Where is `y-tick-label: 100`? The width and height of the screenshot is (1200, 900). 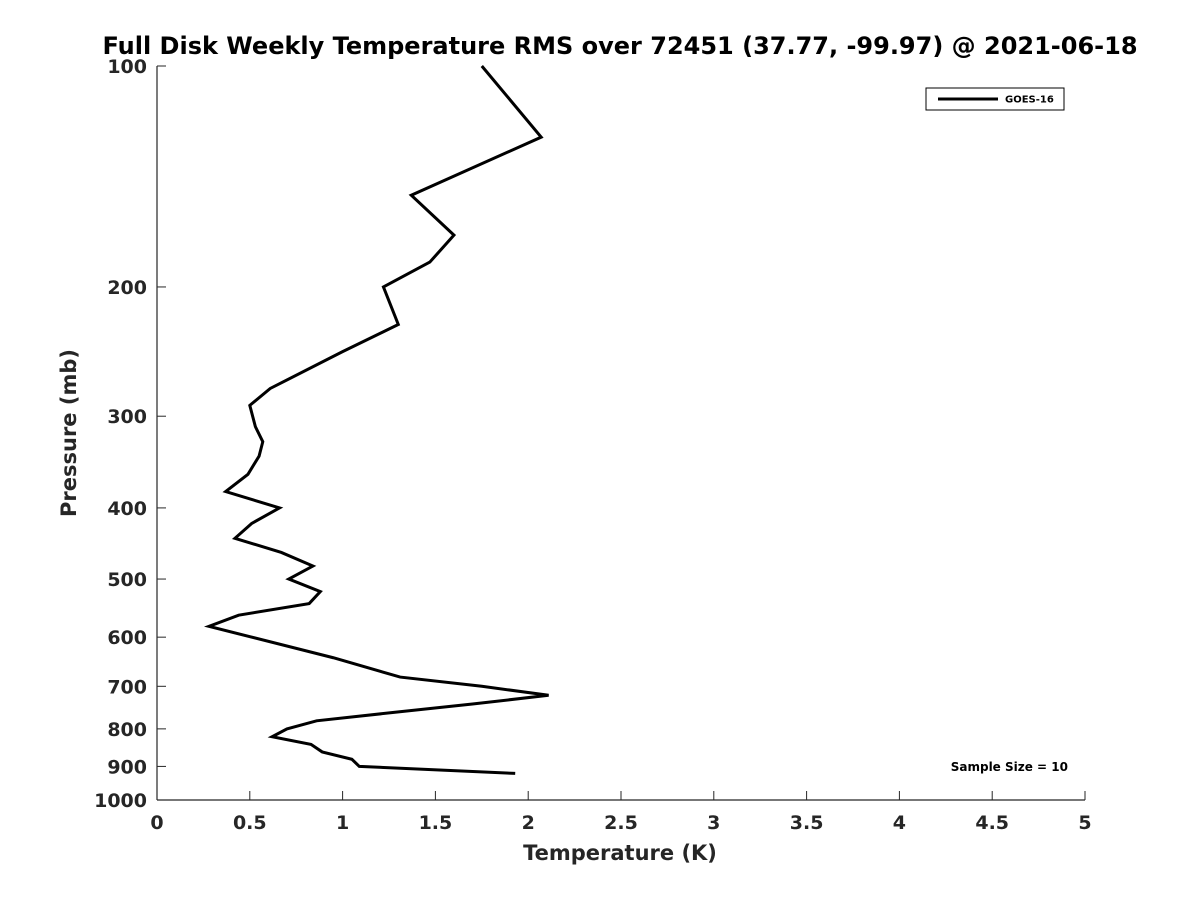 y-tick-label: 100 is located at coordinates (127, 67).